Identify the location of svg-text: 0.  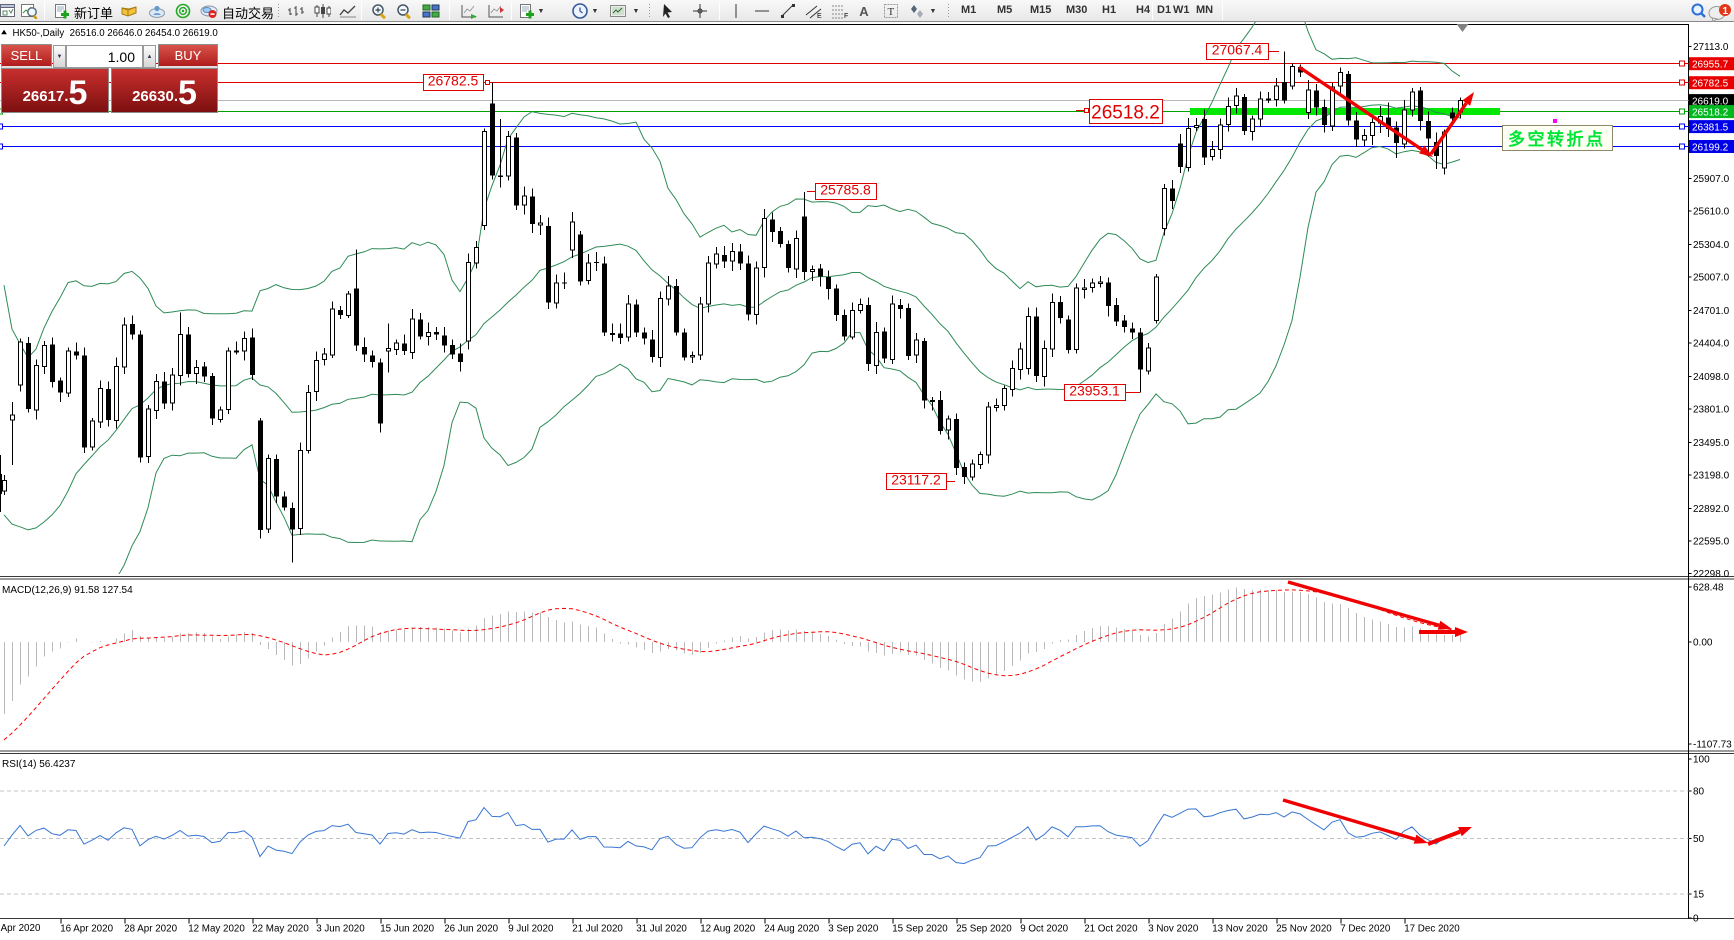
(1696, 919).